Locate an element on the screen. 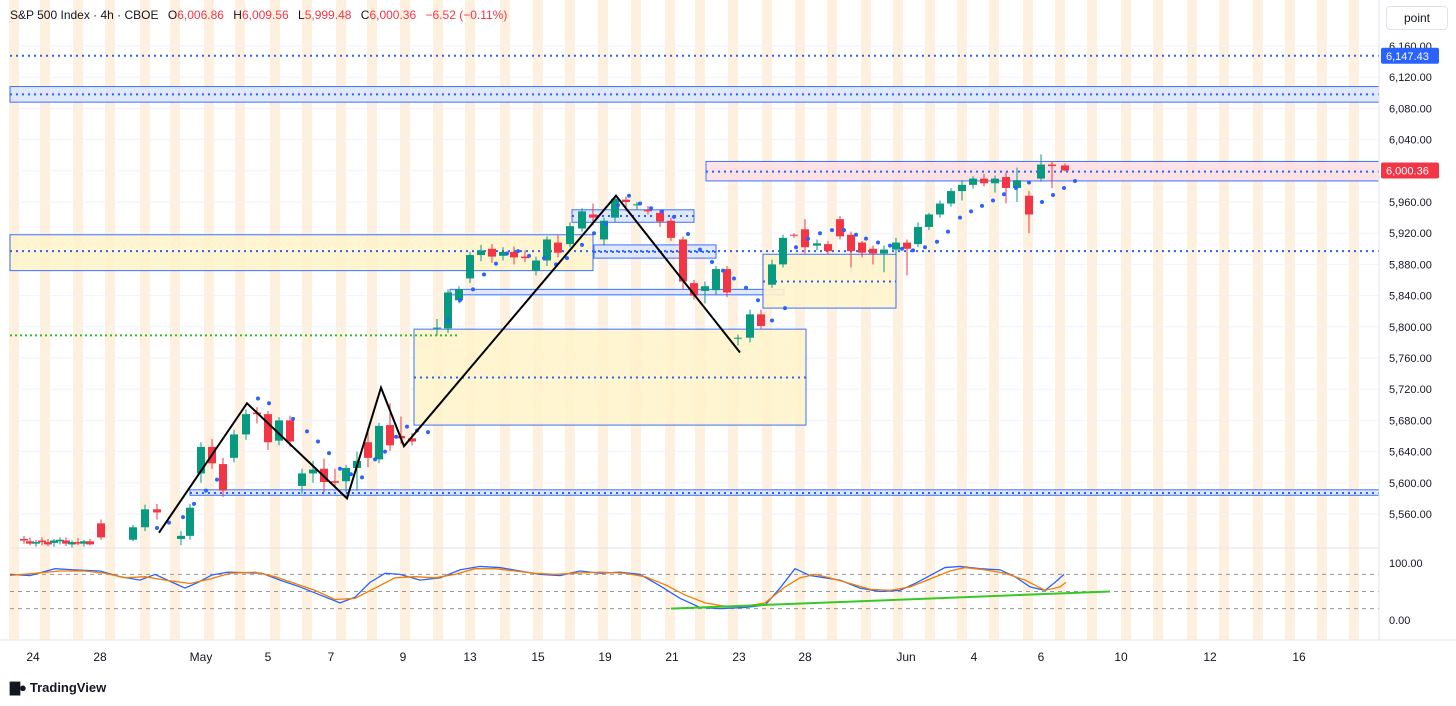 The image size is (1456, 706). y-tick-label: 5,680.00 is located at coordinates (1410, 421).